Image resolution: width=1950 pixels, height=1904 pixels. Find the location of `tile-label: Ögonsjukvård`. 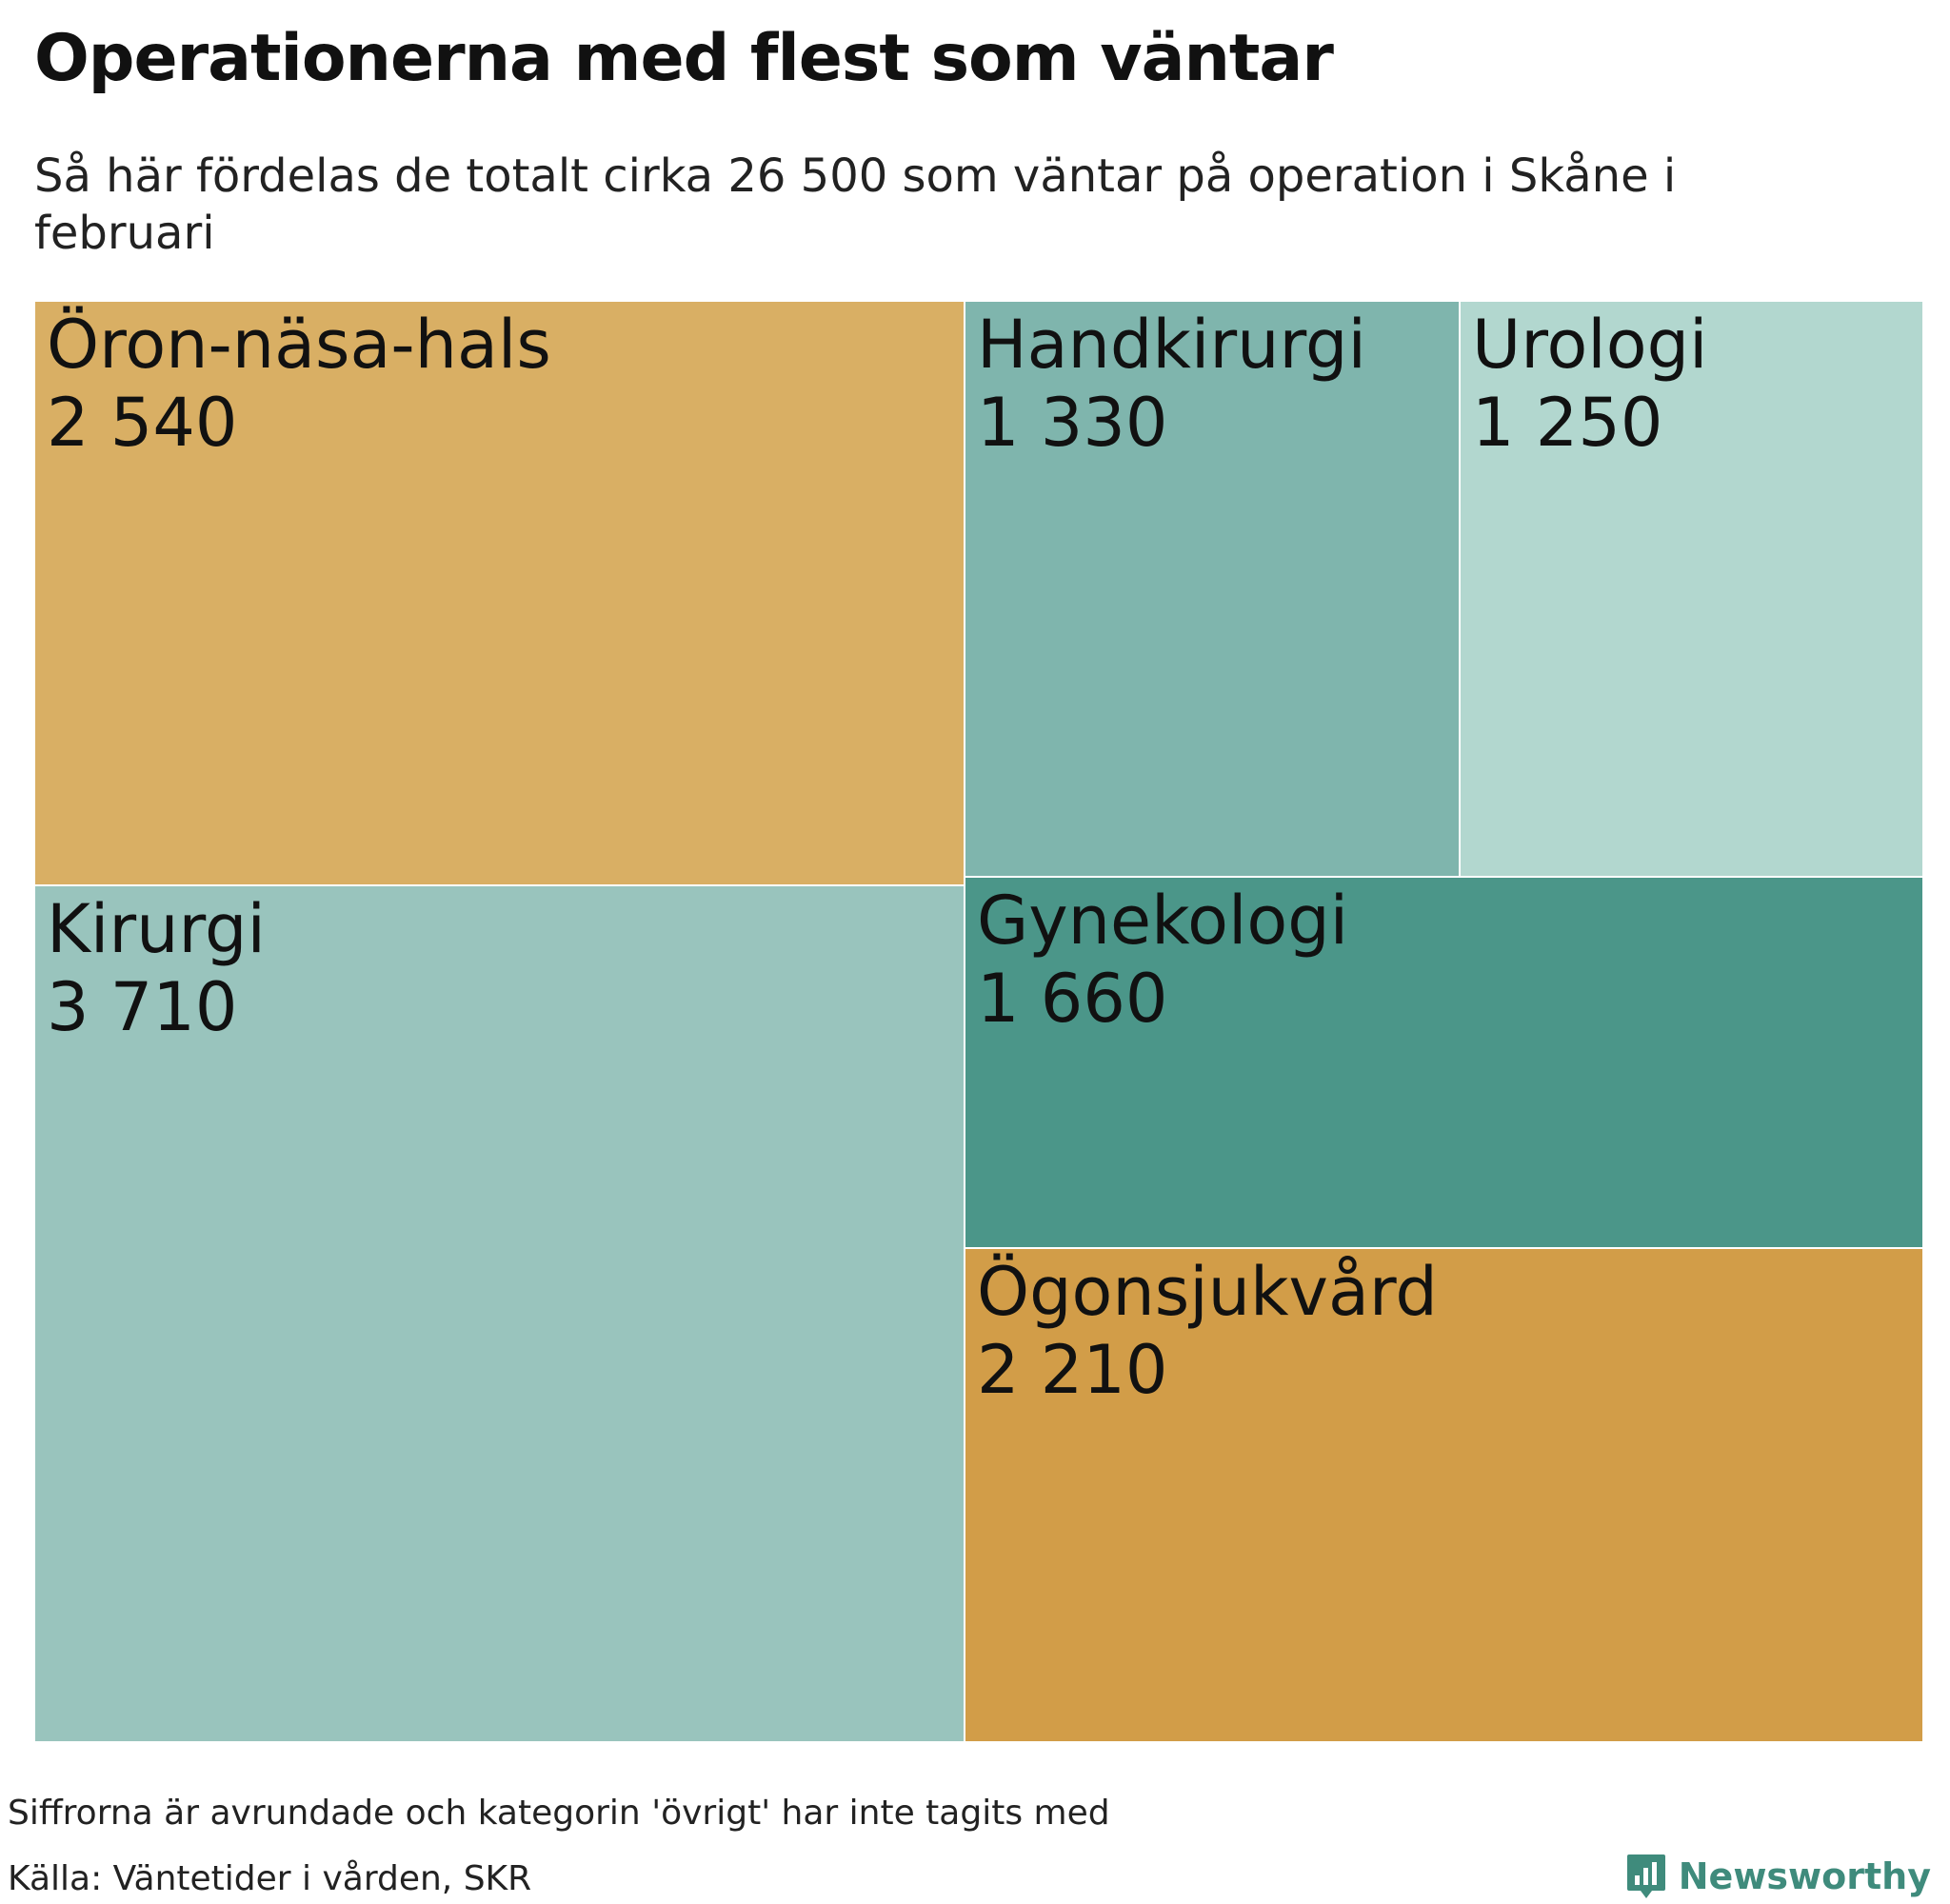

tile-label: Ögonsjukvård is located at coordinates (1207, 1292).